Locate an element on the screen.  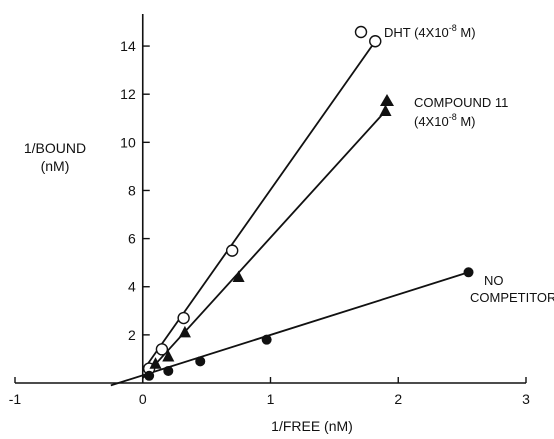
y-tick-label: 6 is located at coordinates (132, 239).